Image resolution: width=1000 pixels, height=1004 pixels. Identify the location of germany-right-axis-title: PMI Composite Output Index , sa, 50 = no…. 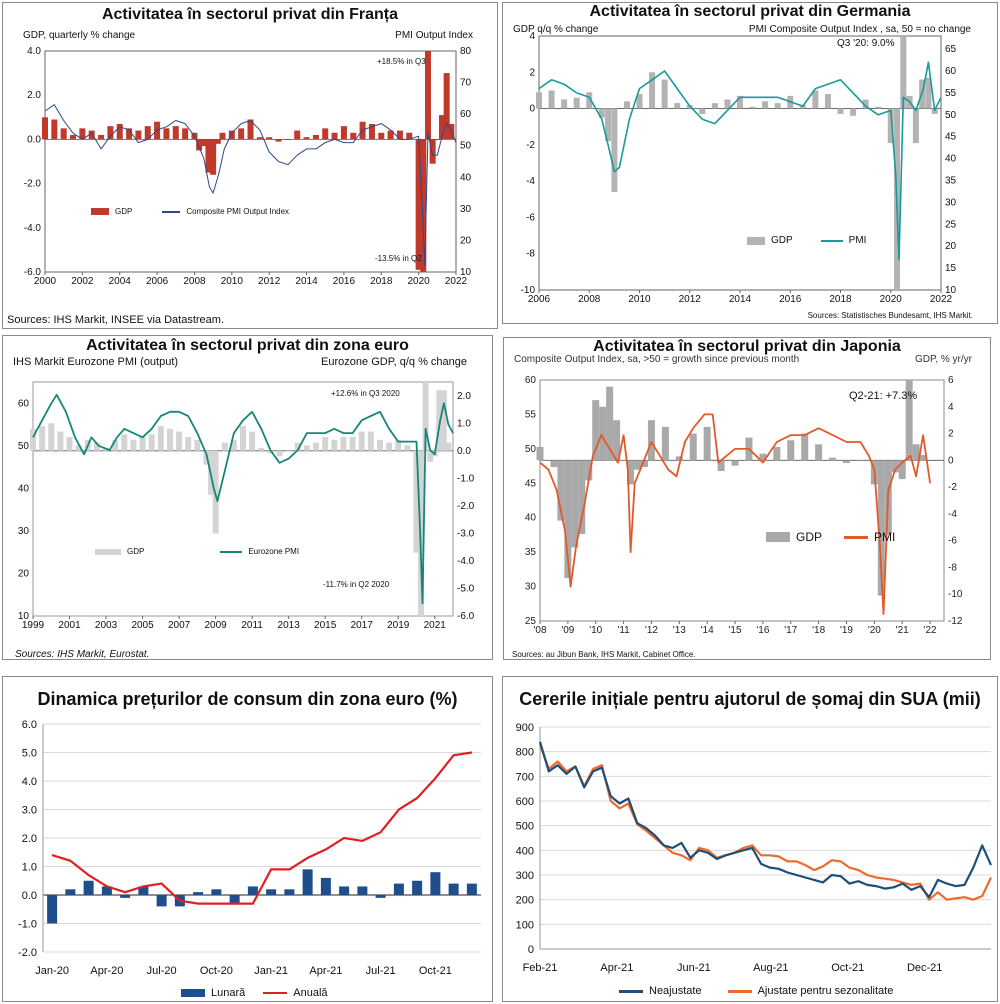
(859, 29).